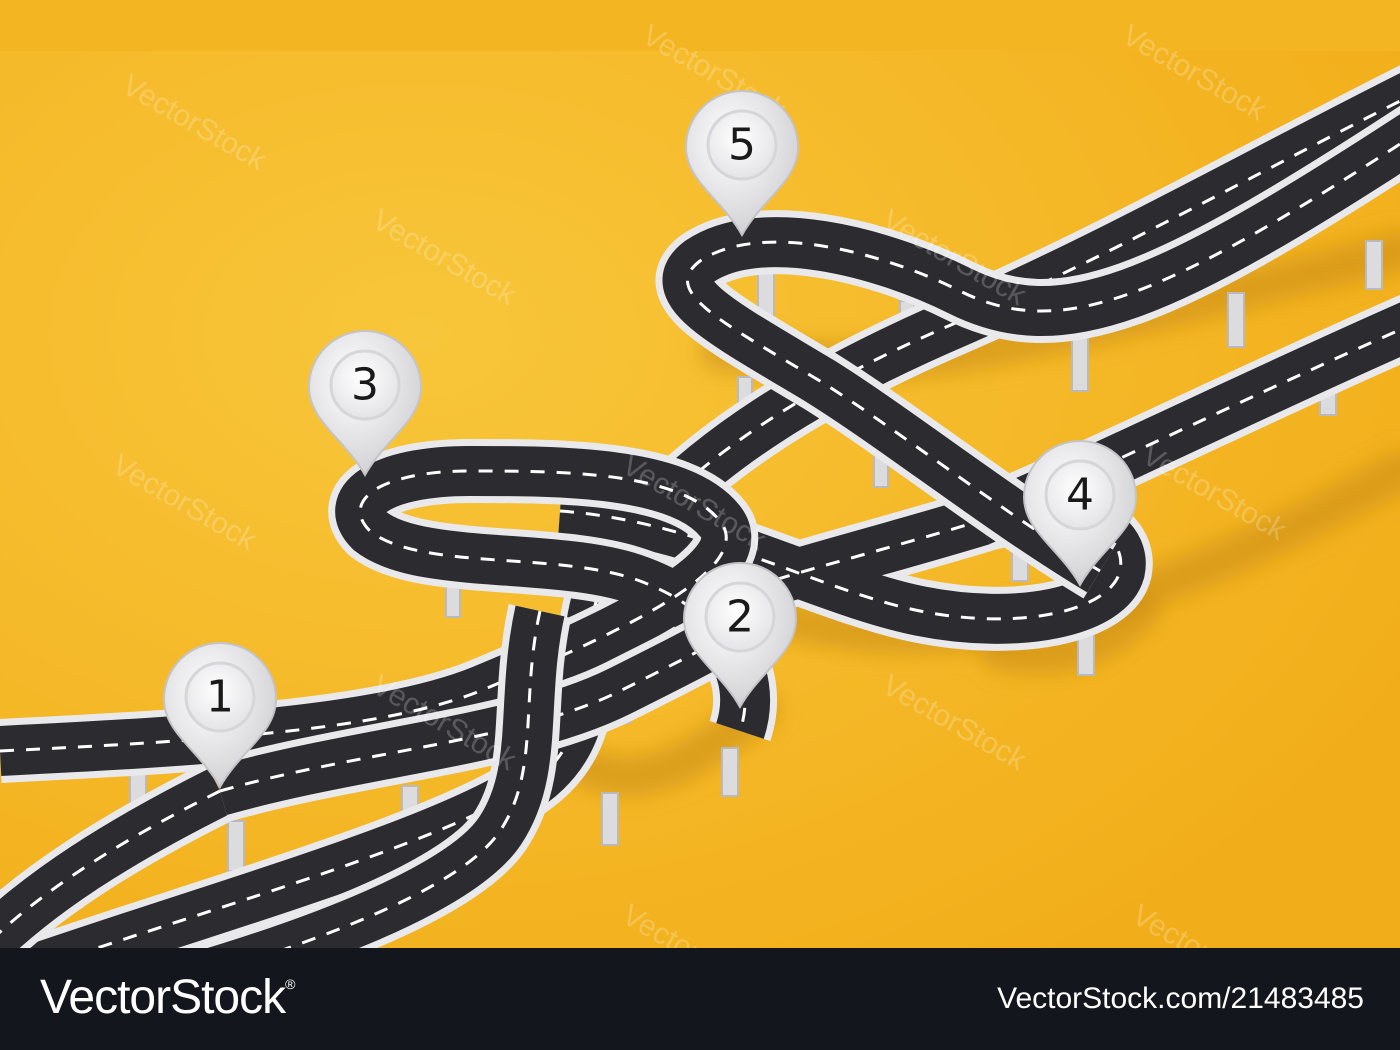 This screenshot has height=1050, width=1400. I want to click on map-pin-1: 1, so click(220, 716).